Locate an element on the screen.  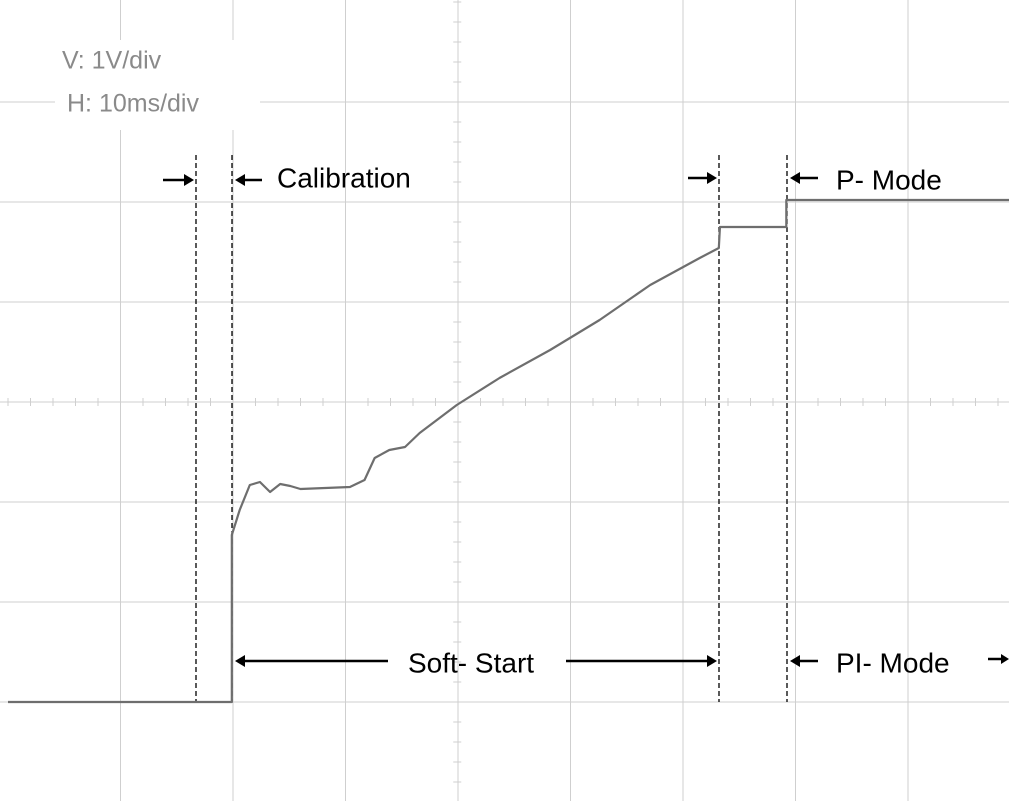
v-scale: V: 1V/div is located at coordinates (112, 61).